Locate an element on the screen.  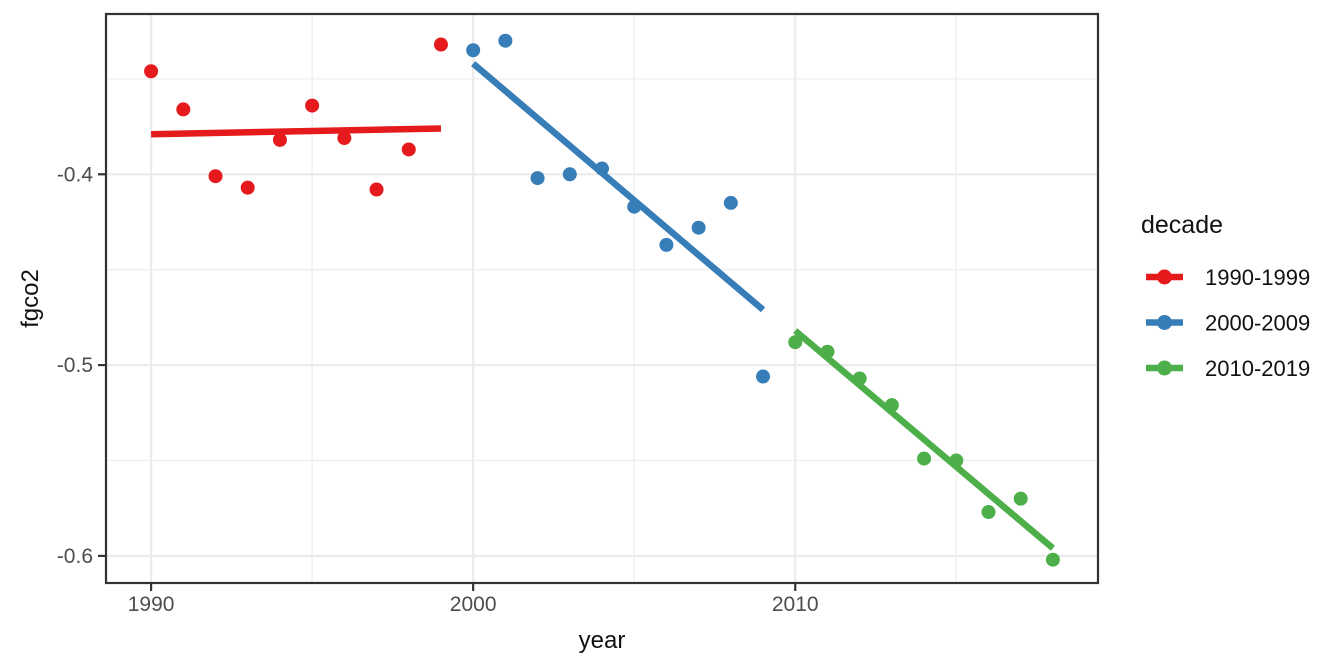
legend-label-1990-1999: 1990-1999 is located at coordinates (1257, 277).